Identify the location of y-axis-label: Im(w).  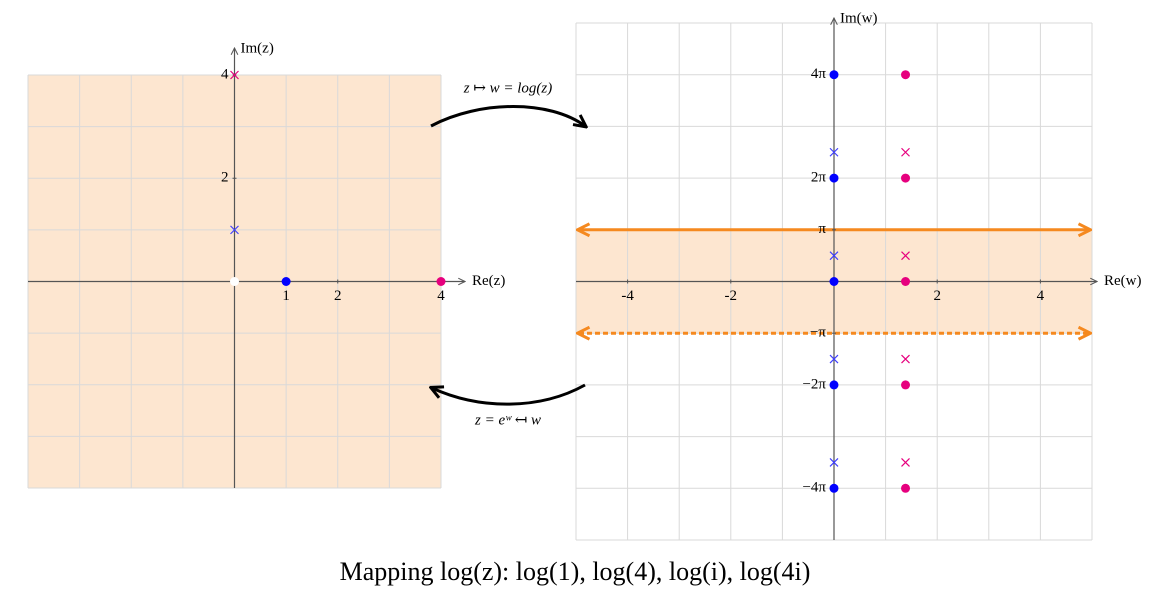
(859, 18).